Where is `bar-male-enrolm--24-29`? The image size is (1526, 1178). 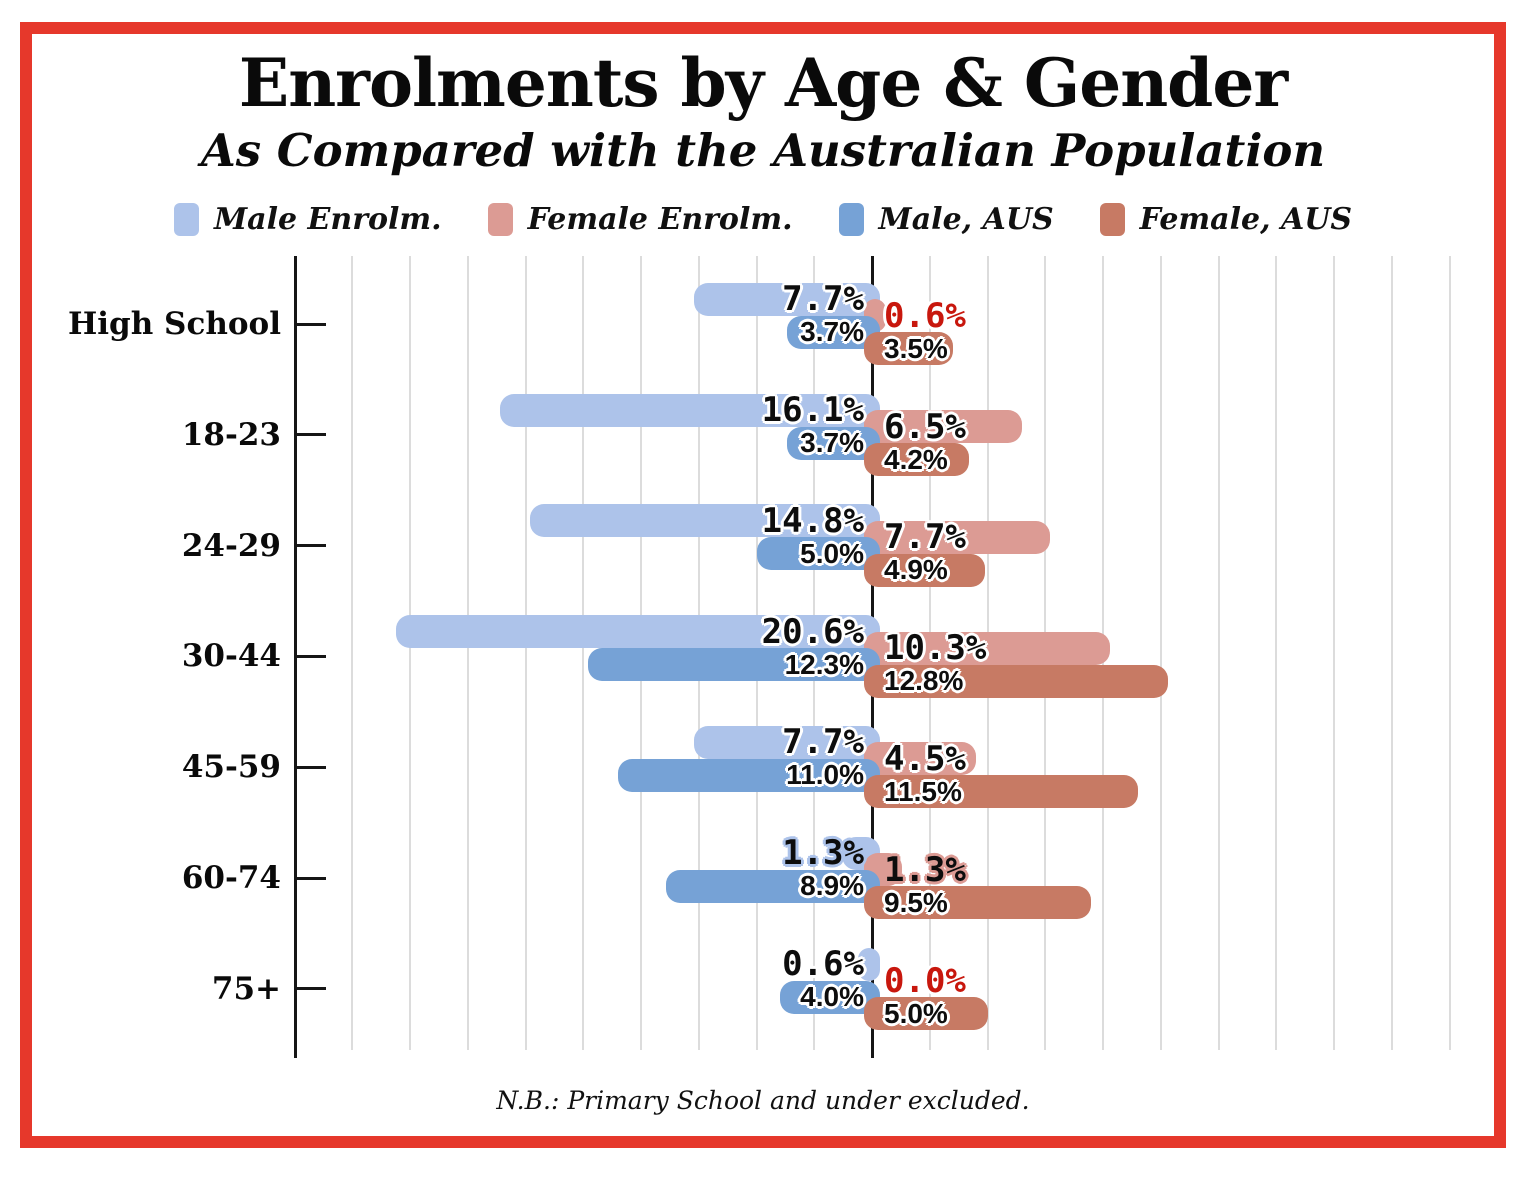 bar-male-enrolm--24-29 is located at coordinates (705, 521).